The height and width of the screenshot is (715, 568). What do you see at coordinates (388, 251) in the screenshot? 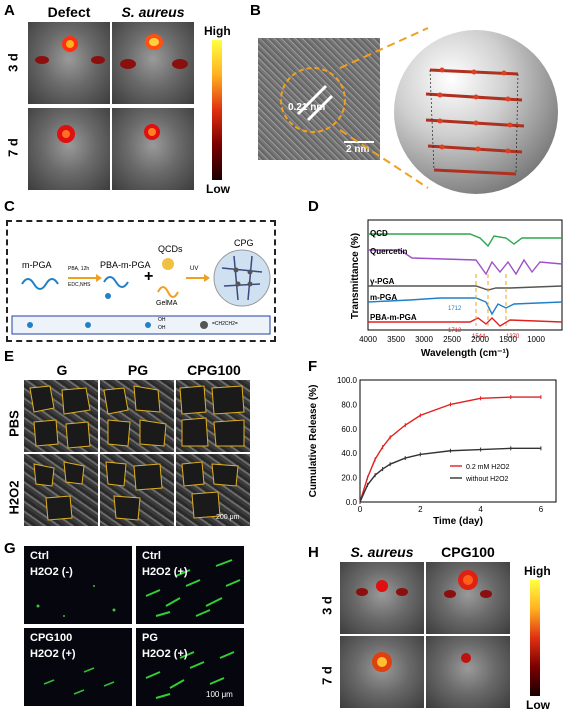
I see `legend-label-quercetin: Quercetin` at bounding box center [388, 251].